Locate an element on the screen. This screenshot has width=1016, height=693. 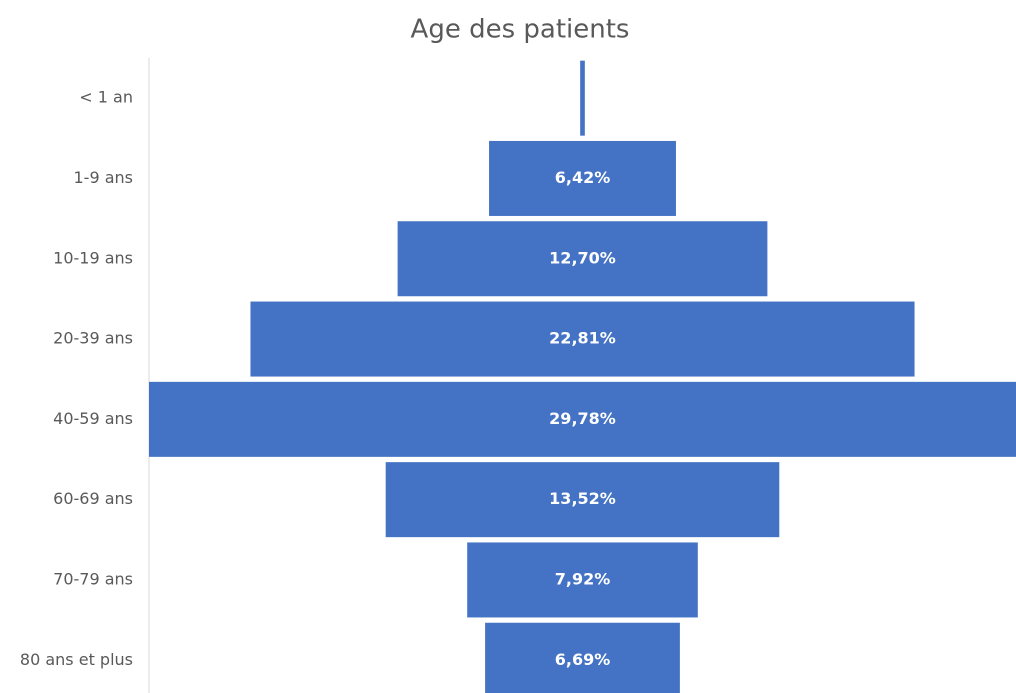
category-label: 70-79 ans is located at coordinates (93, 578).